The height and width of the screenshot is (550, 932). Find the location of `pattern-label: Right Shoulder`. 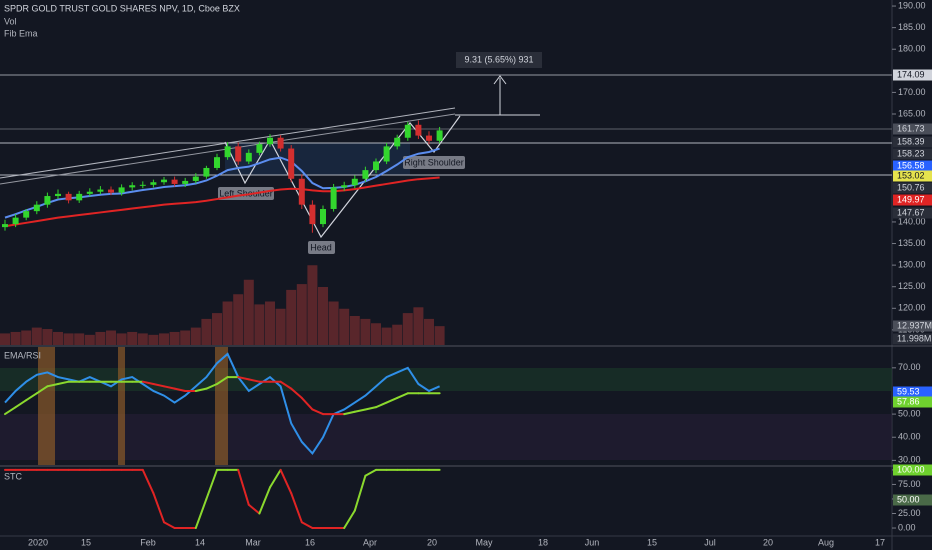

pattern-label: Right Shoulder is located at coordinates (434, 162).